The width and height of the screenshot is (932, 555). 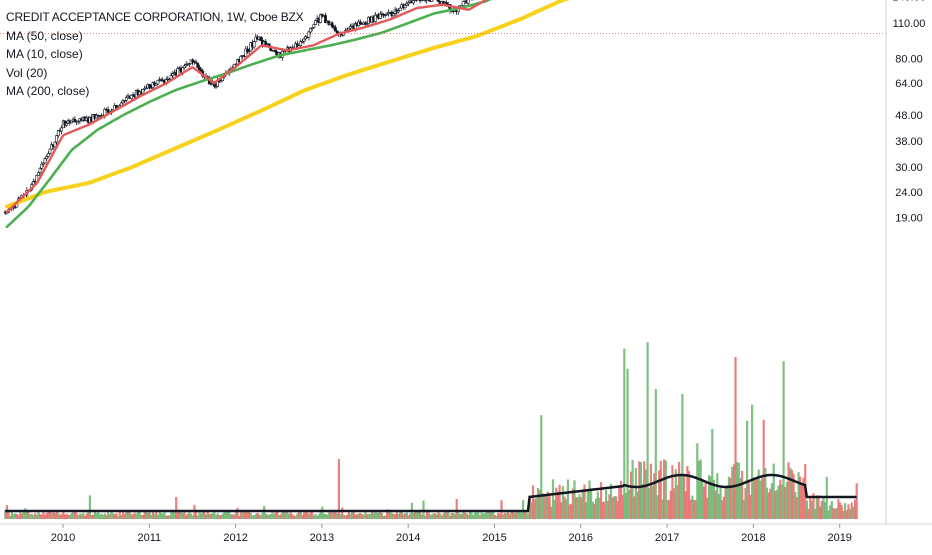 What do you see at coordinates (839, 538) in the screenshot?
I see `x-tick-label: 2019` at bounding box center [839, 538].